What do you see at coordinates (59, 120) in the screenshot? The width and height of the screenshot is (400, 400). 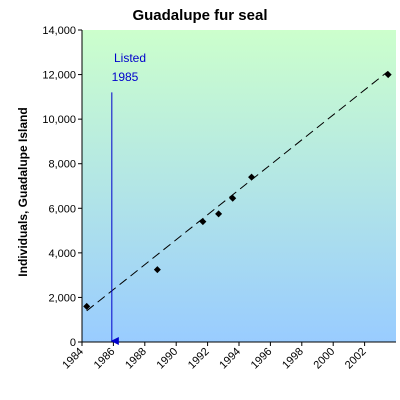 I see `y-tick-label: 10,000` at bounding box center [59, 120].